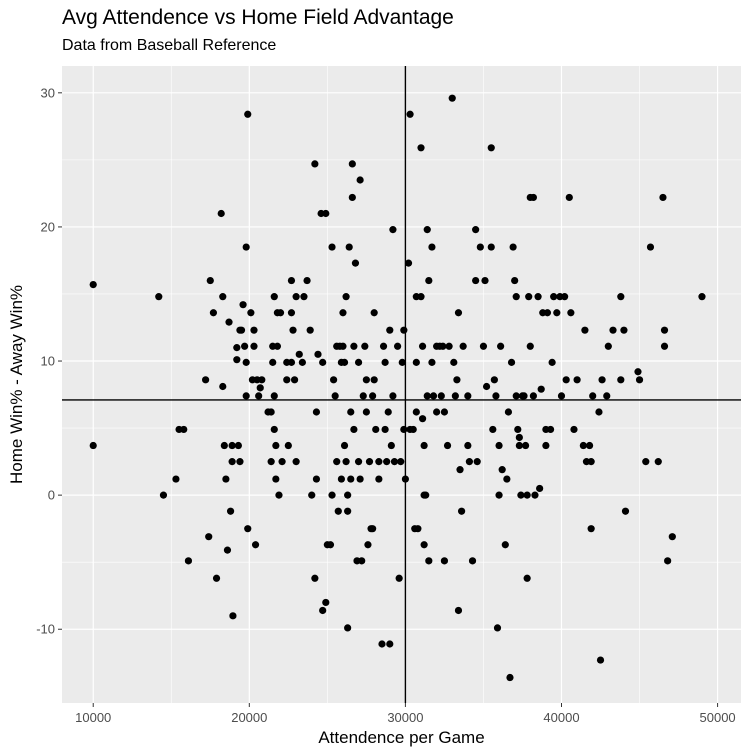  Describe the element at coordinates (718, 717) in the screenshot. I see `x-tick-label: 50000` at that location.